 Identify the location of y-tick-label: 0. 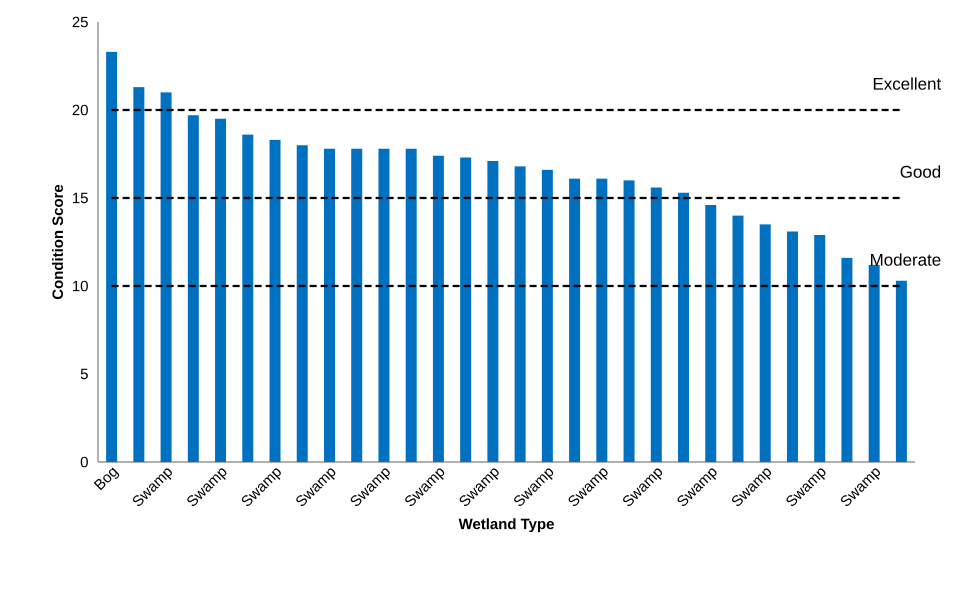
(84, 462).